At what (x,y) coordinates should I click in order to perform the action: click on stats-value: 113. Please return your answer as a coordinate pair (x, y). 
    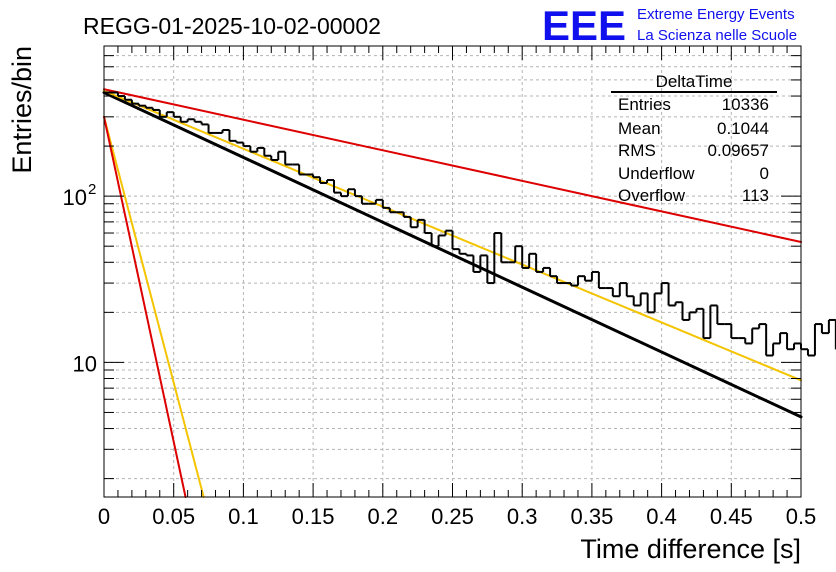
    Looking at the image, I should click on (755, 195).